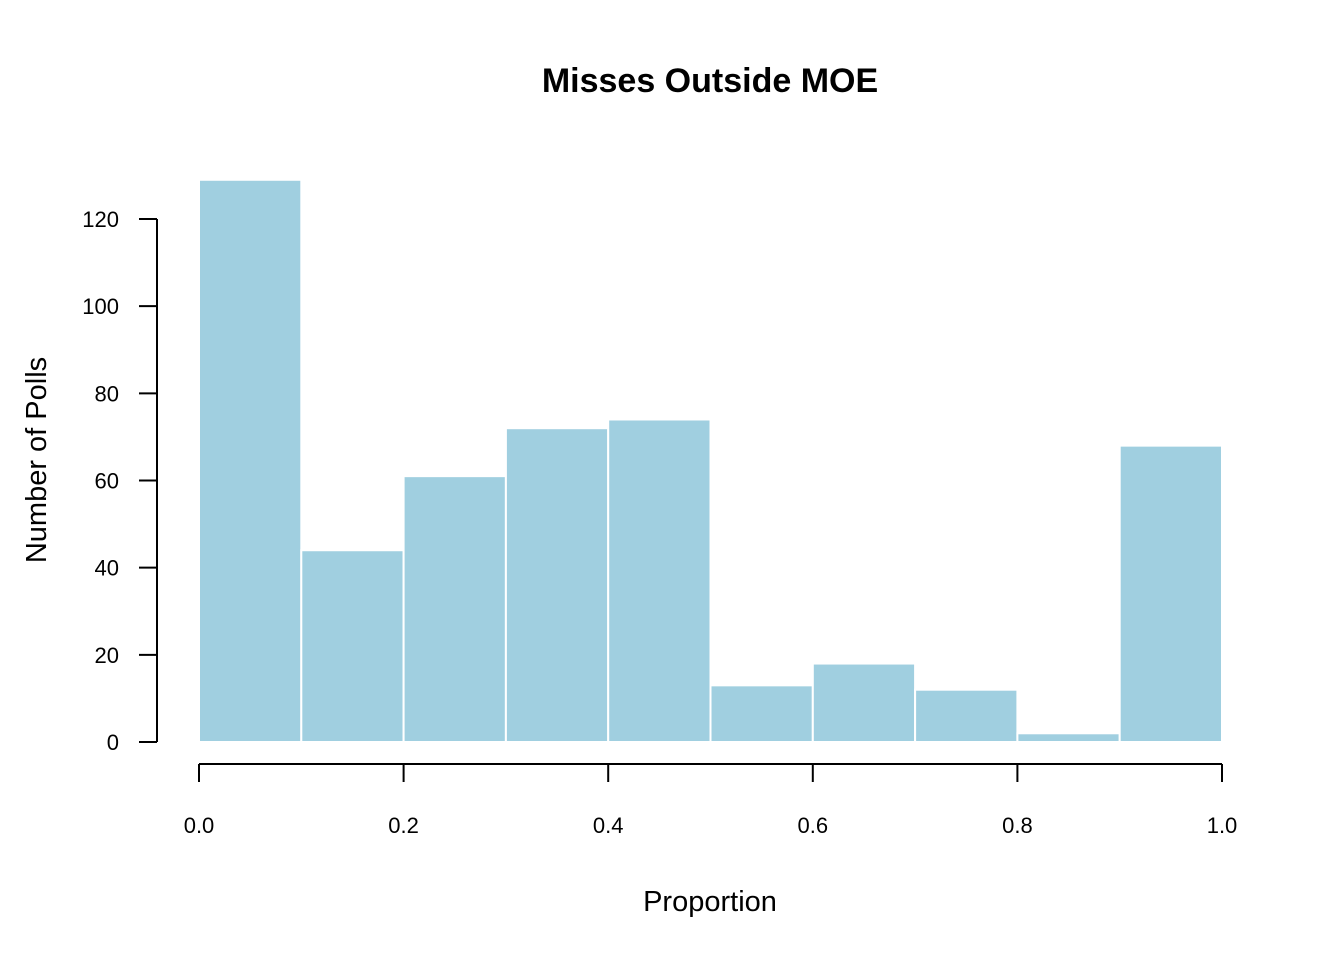  Describe the element at coordinates (107, 481) in the screenshot. I see `y-tick-label: 60` at that location.